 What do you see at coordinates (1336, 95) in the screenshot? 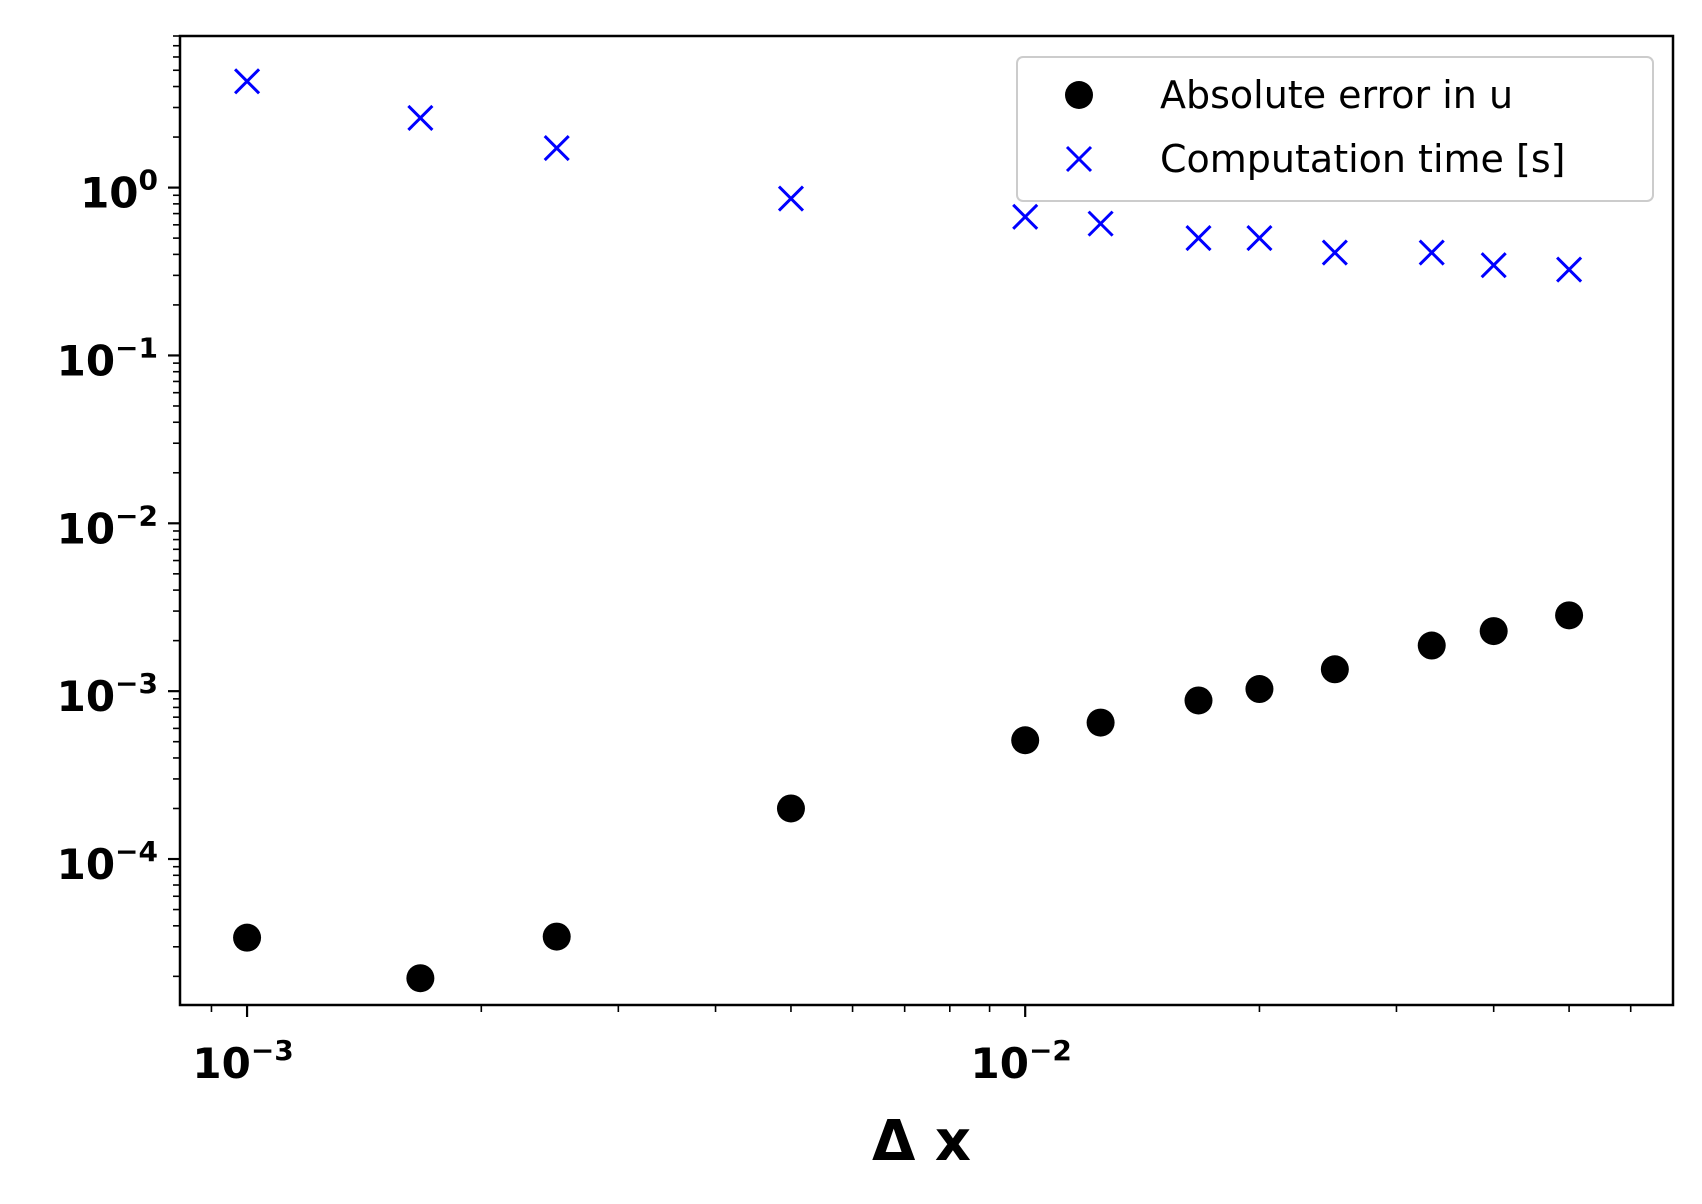
I see `legend-label: Absolute error in u` at bounding box center [1336, 95].